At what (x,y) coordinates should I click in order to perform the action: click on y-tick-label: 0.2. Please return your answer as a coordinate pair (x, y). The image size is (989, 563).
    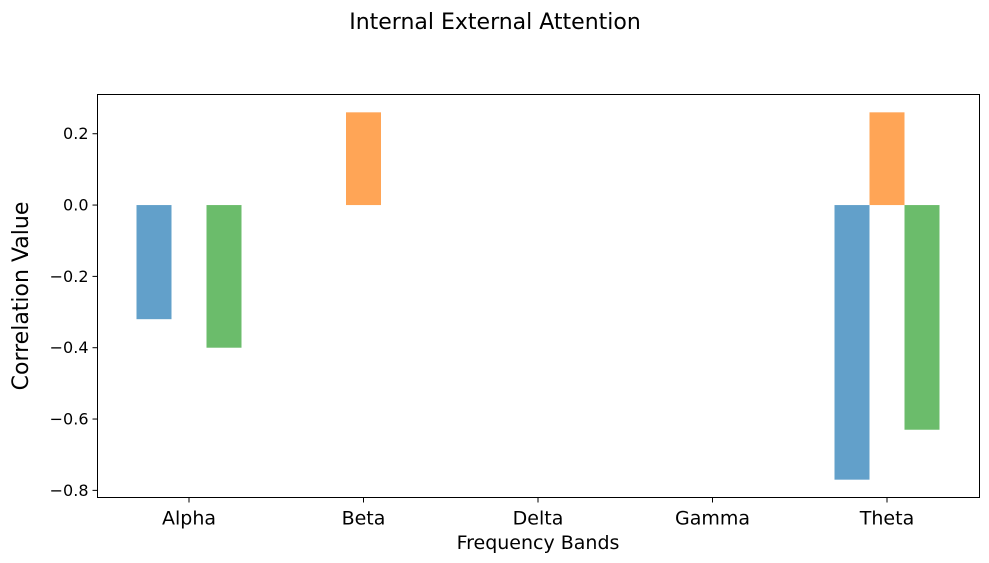
    Looking at the image, I should click on (75, 133).